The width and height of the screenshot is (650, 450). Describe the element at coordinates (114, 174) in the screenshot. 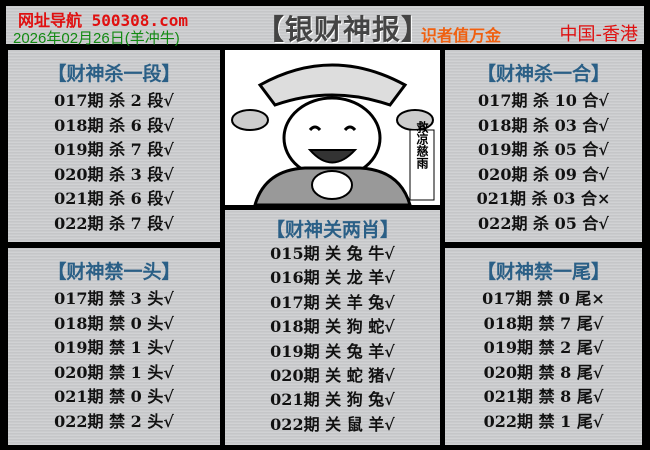

I see `prediction-row: 020期 杀 3 段√` at that location.